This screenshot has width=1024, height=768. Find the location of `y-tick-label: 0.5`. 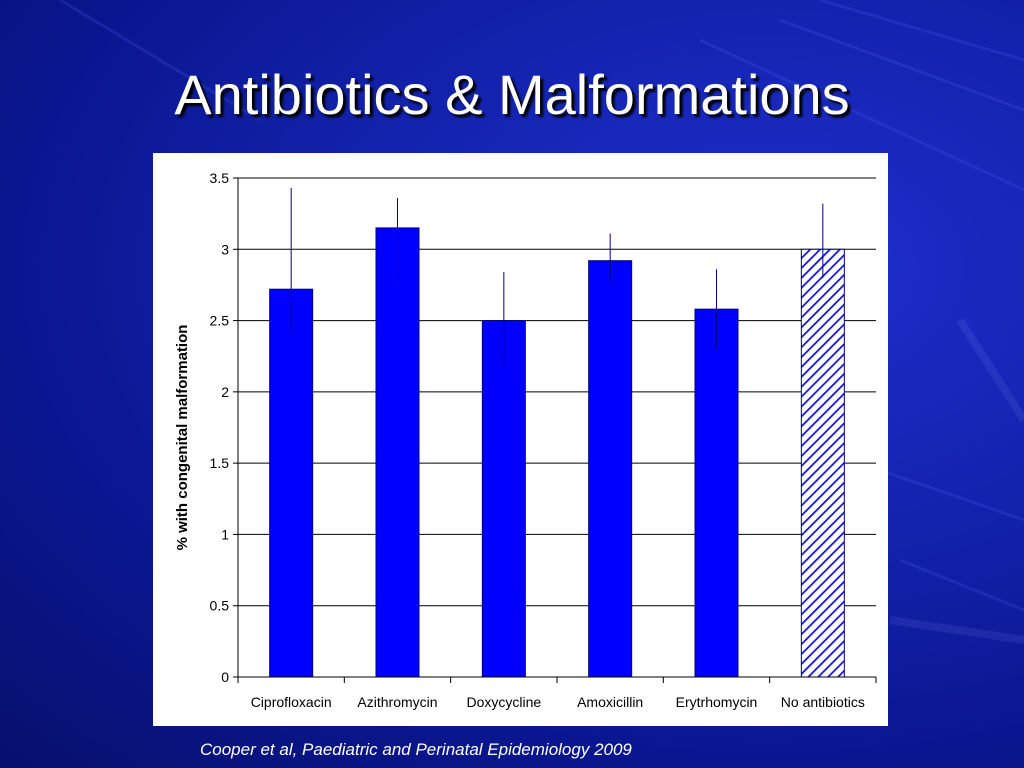

y-tick-label: 0.5 is located at coordinates (220, 606).